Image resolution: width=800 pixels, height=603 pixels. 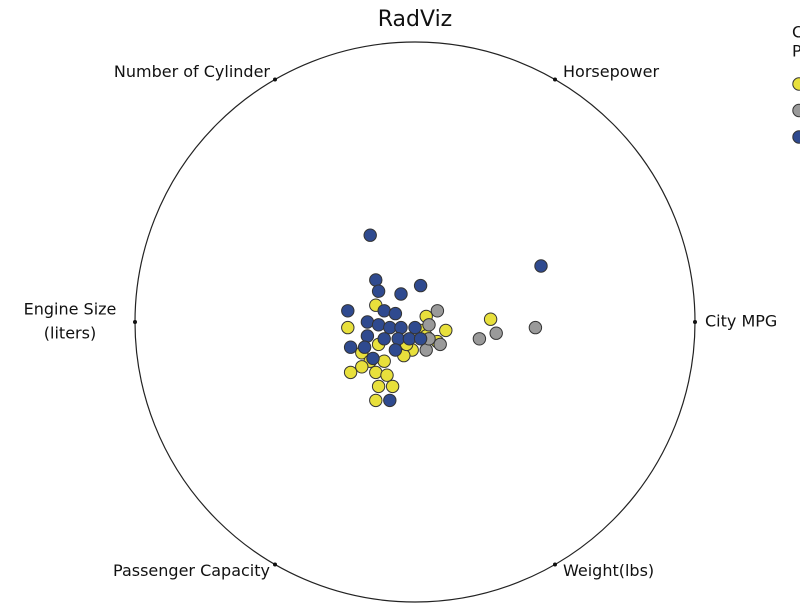 What do you see at coordinates (70, 309) in the screenshot?
I see `anchor-label: Engine Size` at bounding box center [70, 309].